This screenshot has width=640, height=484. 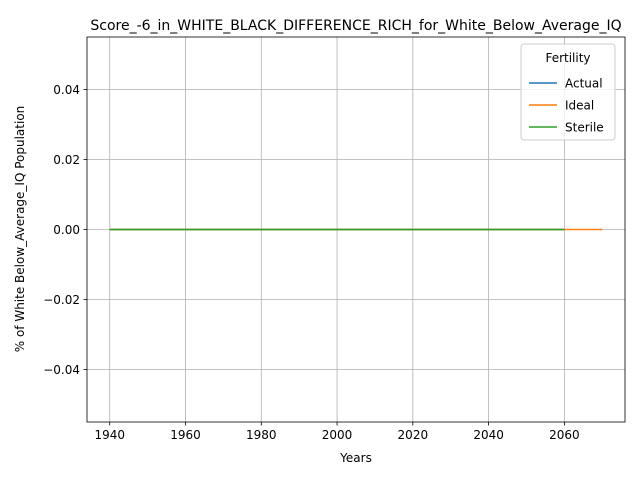 I want to click on y-tick-label: 0.02, so click(x=66, y=160).